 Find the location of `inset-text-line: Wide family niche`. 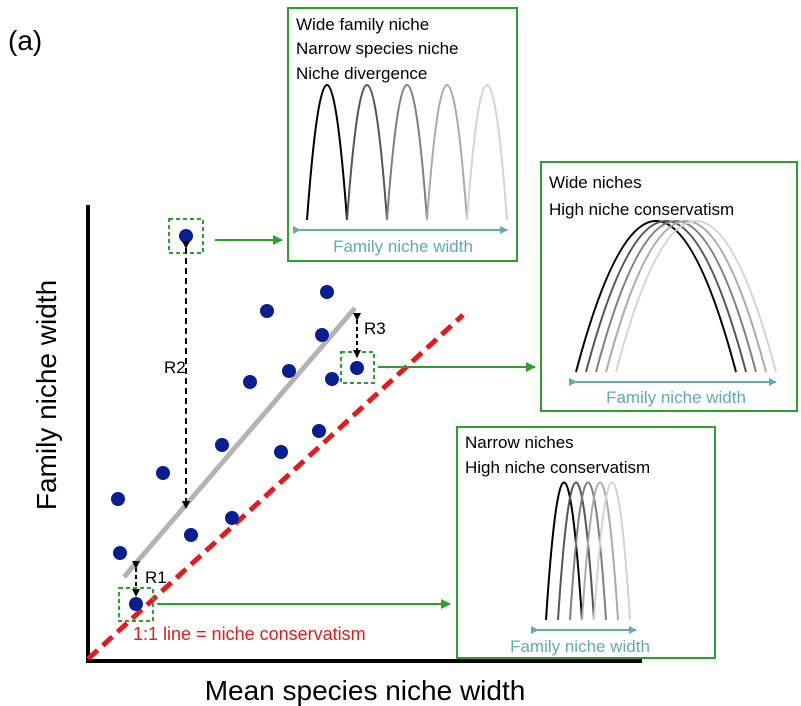

inset-text-line: Wide family niche is located at coordinates (362, 24).